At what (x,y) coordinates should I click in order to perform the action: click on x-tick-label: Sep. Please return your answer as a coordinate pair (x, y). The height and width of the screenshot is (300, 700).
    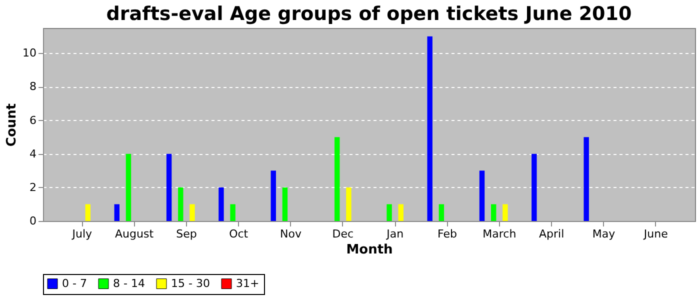
    Looking at the image, I should click on (186, 234).